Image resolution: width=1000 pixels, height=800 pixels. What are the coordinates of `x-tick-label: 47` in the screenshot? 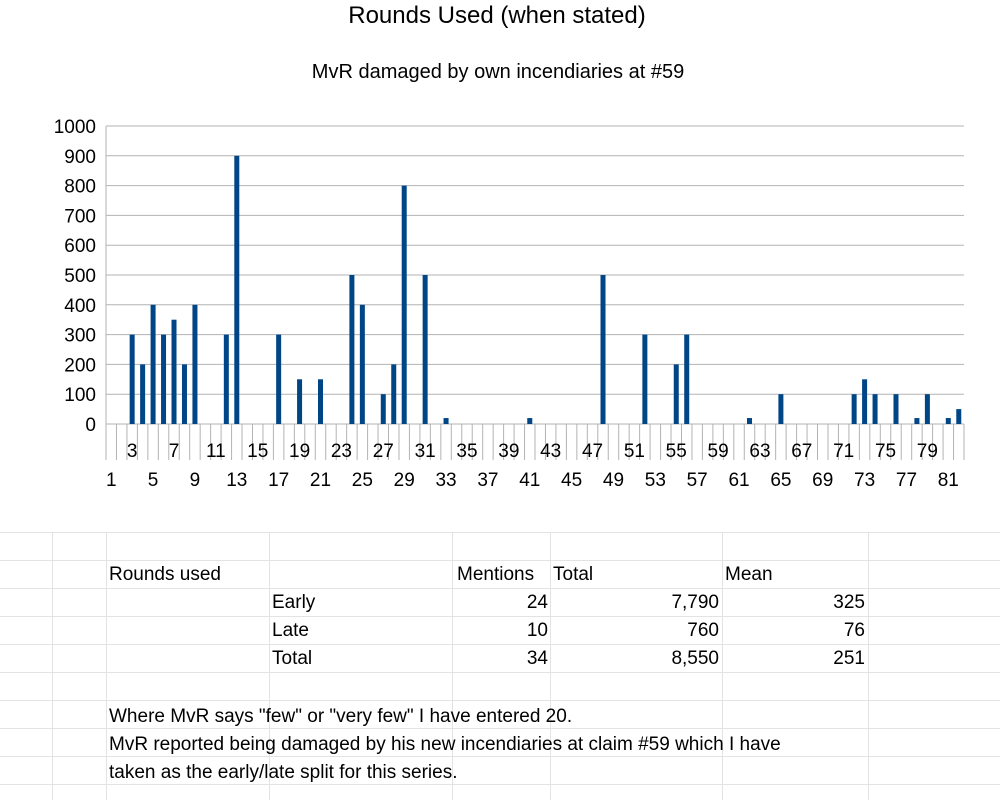 It's located at (592, 451).